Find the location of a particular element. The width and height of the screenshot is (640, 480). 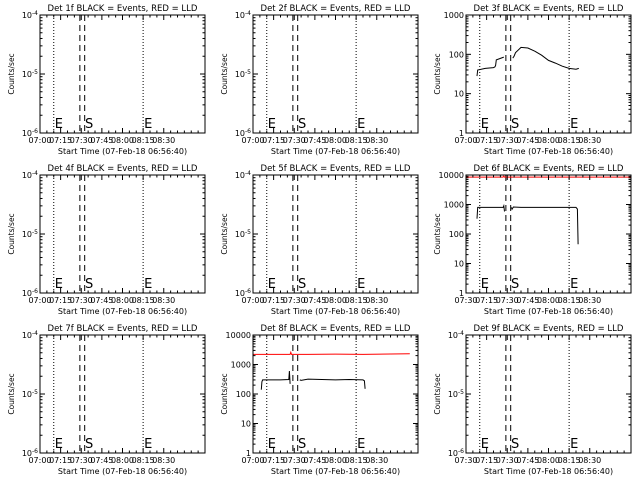

chart-title: Det 3f BLACK = Events, RED = LLD is located at coordinates (549, 9).